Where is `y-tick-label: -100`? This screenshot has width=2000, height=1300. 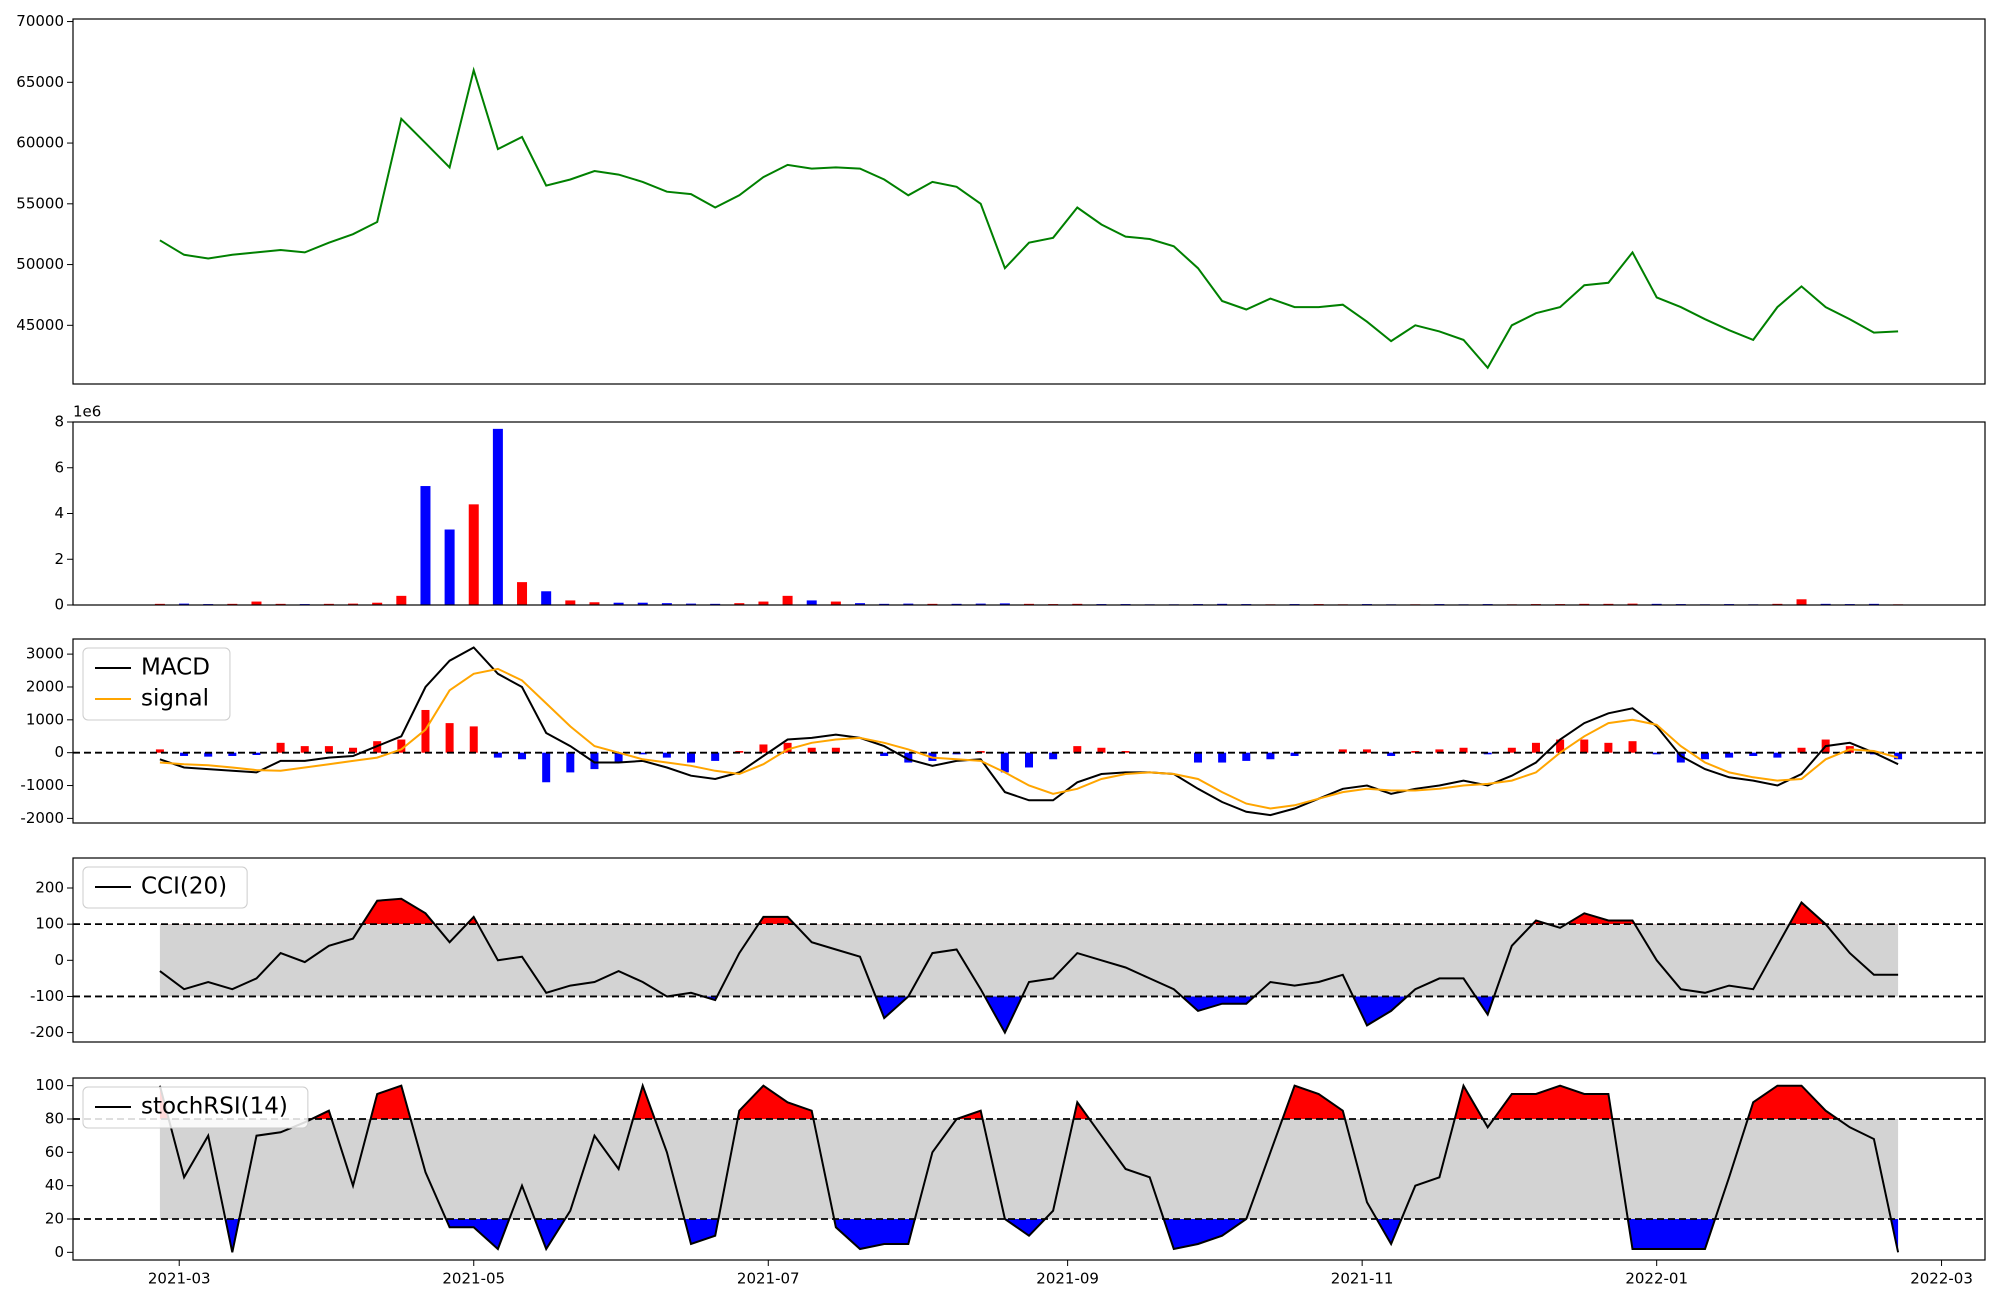
y-tick-label: -100 is located at coordinates (47, 996).